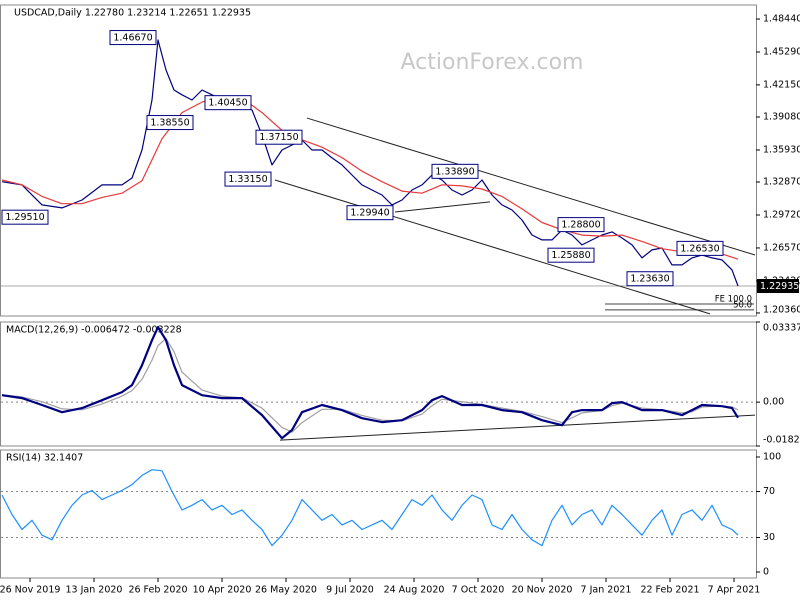 The image size is (800, 600). I want to click on y-tick-label: 100, so click(772, 457).